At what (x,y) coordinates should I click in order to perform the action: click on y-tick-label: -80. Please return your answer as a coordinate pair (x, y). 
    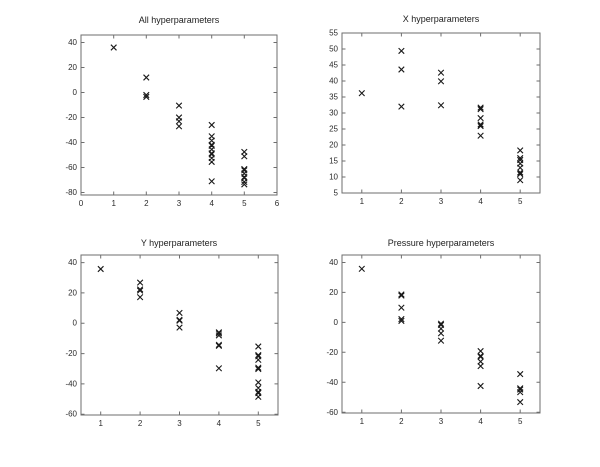
    Looking at the image, I should click on (71, 192).